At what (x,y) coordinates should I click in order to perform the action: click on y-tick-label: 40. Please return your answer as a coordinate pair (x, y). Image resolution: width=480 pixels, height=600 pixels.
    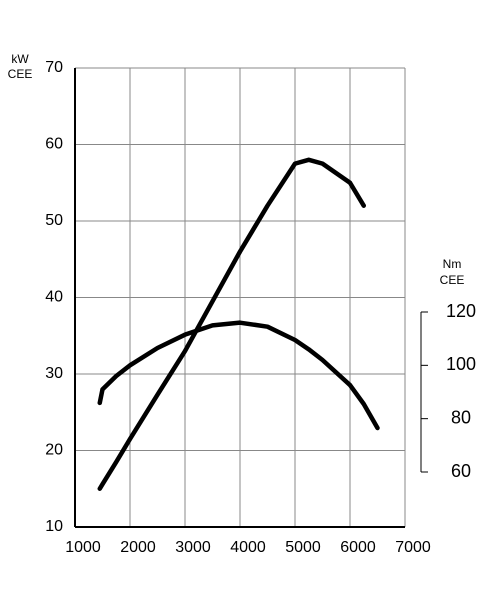
    Looking at the image, I should click on (54, 297).